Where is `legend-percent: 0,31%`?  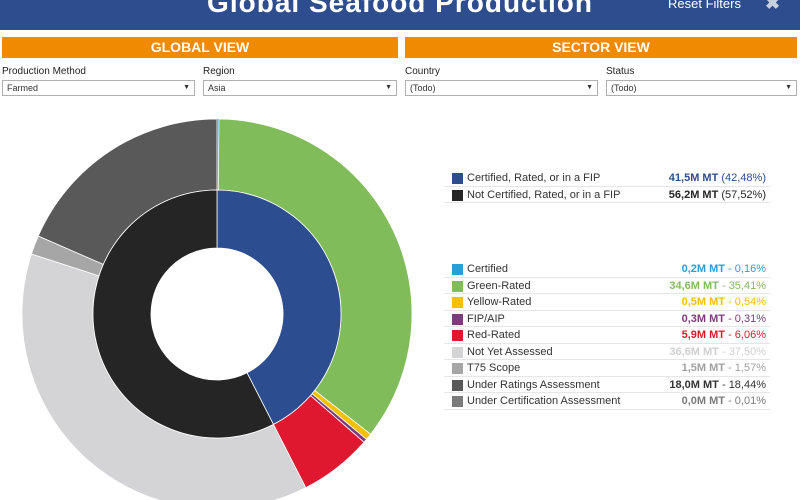
legend-percent: 0,31% is located at coordinates (750, 318).